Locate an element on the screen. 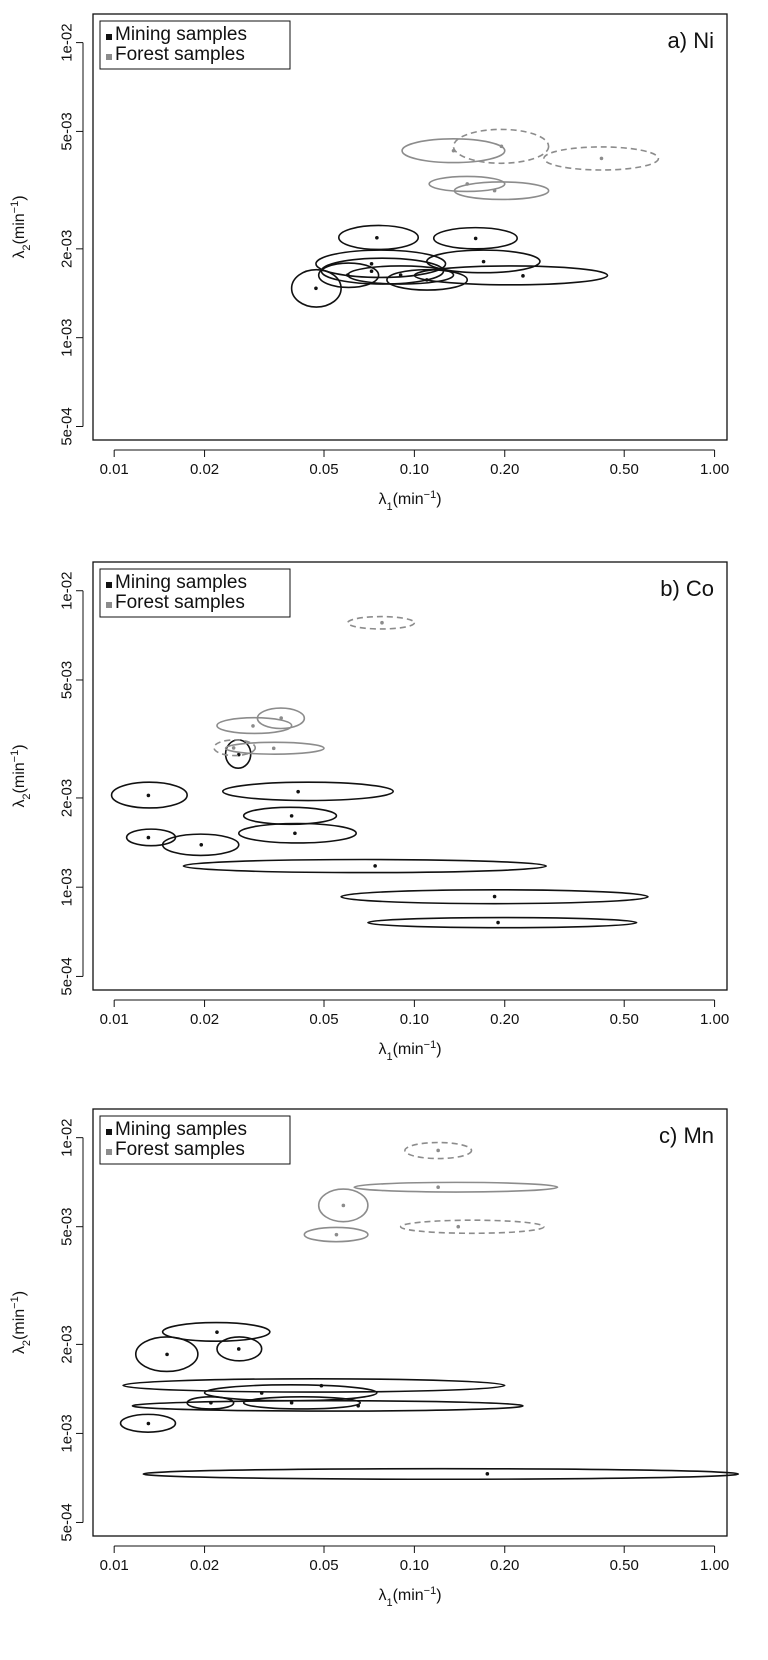 The width and height of the screenshot is (768, 1660). y-tick-label: 1e-02 is located at coordinates (67, 591).